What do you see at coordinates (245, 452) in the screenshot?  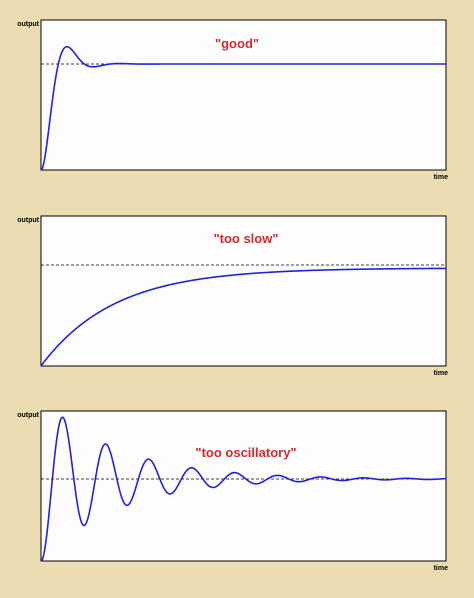 I see `caption: "too oscillatory"` at bounding box center [245, 452].